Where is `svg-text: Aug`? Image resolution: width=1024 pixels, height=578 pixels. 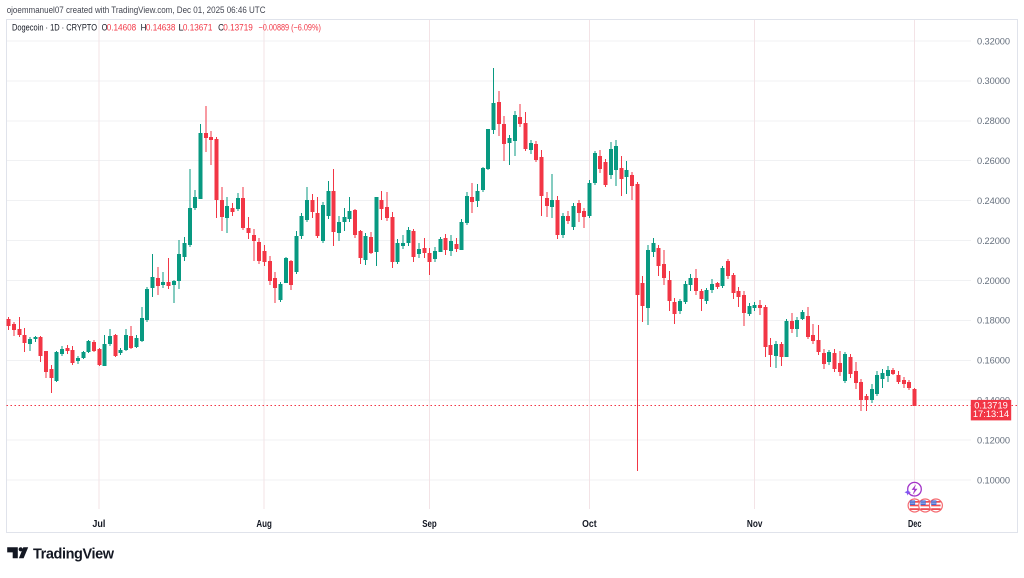
svg-text: Aug is located at coordinates (264, 524).